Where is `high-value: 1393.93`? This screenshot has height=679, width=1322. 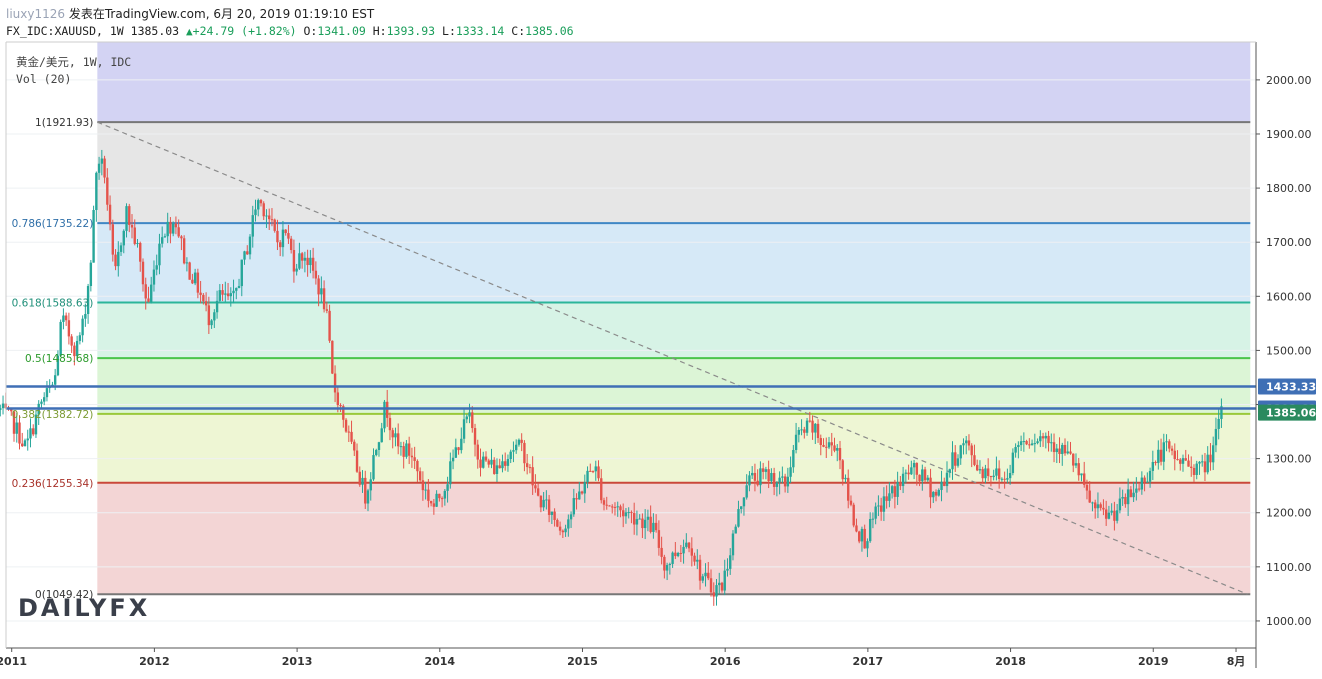
high-value: 1393.93 is located at coordinates (411, 31).